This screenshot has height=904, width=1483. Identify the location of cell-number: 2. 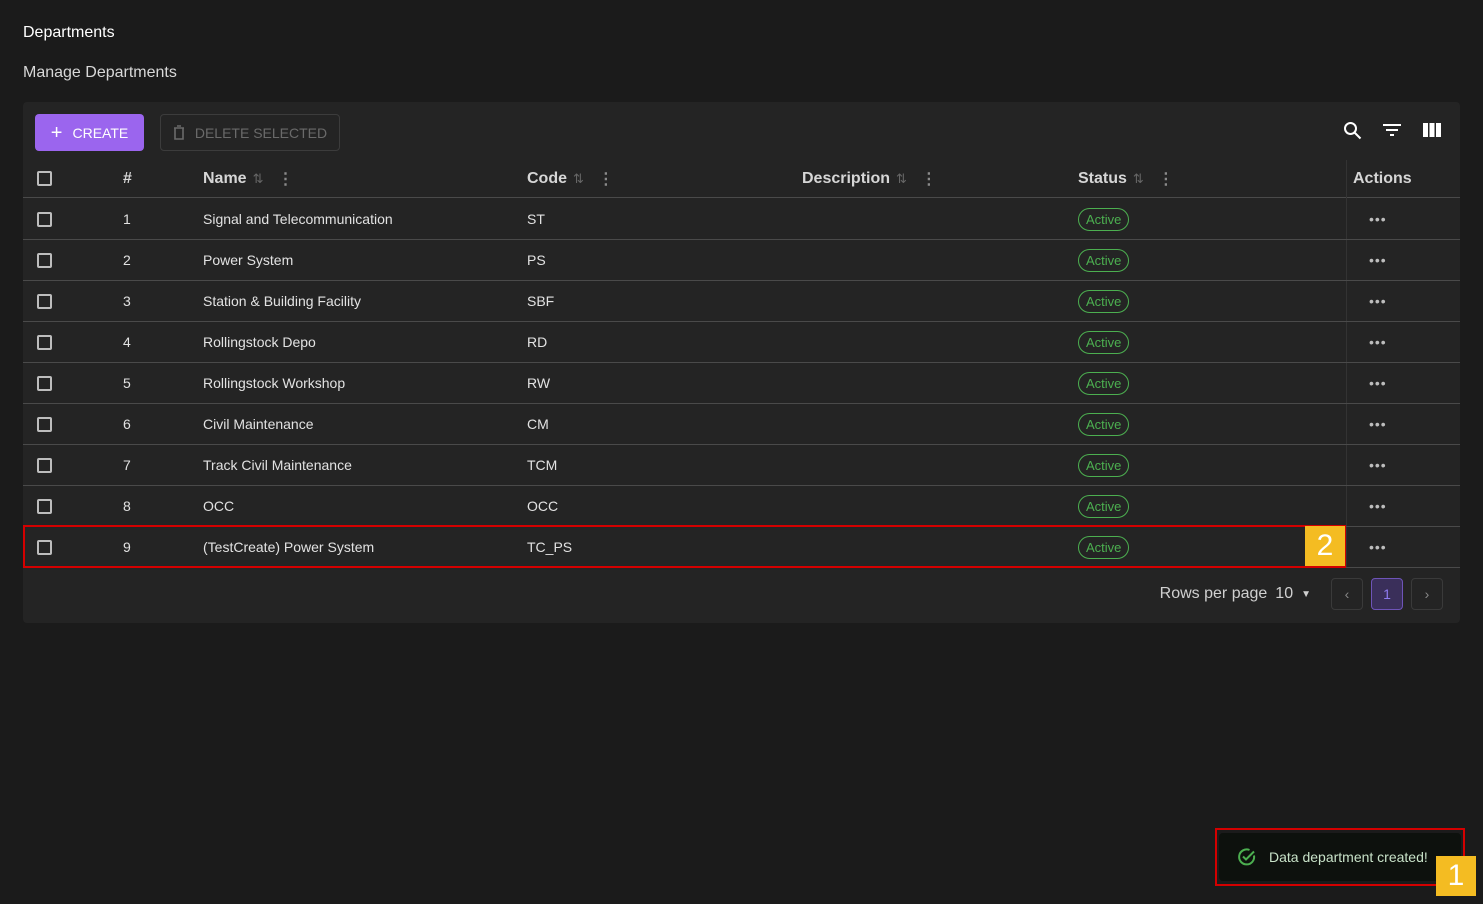
(127, 260).